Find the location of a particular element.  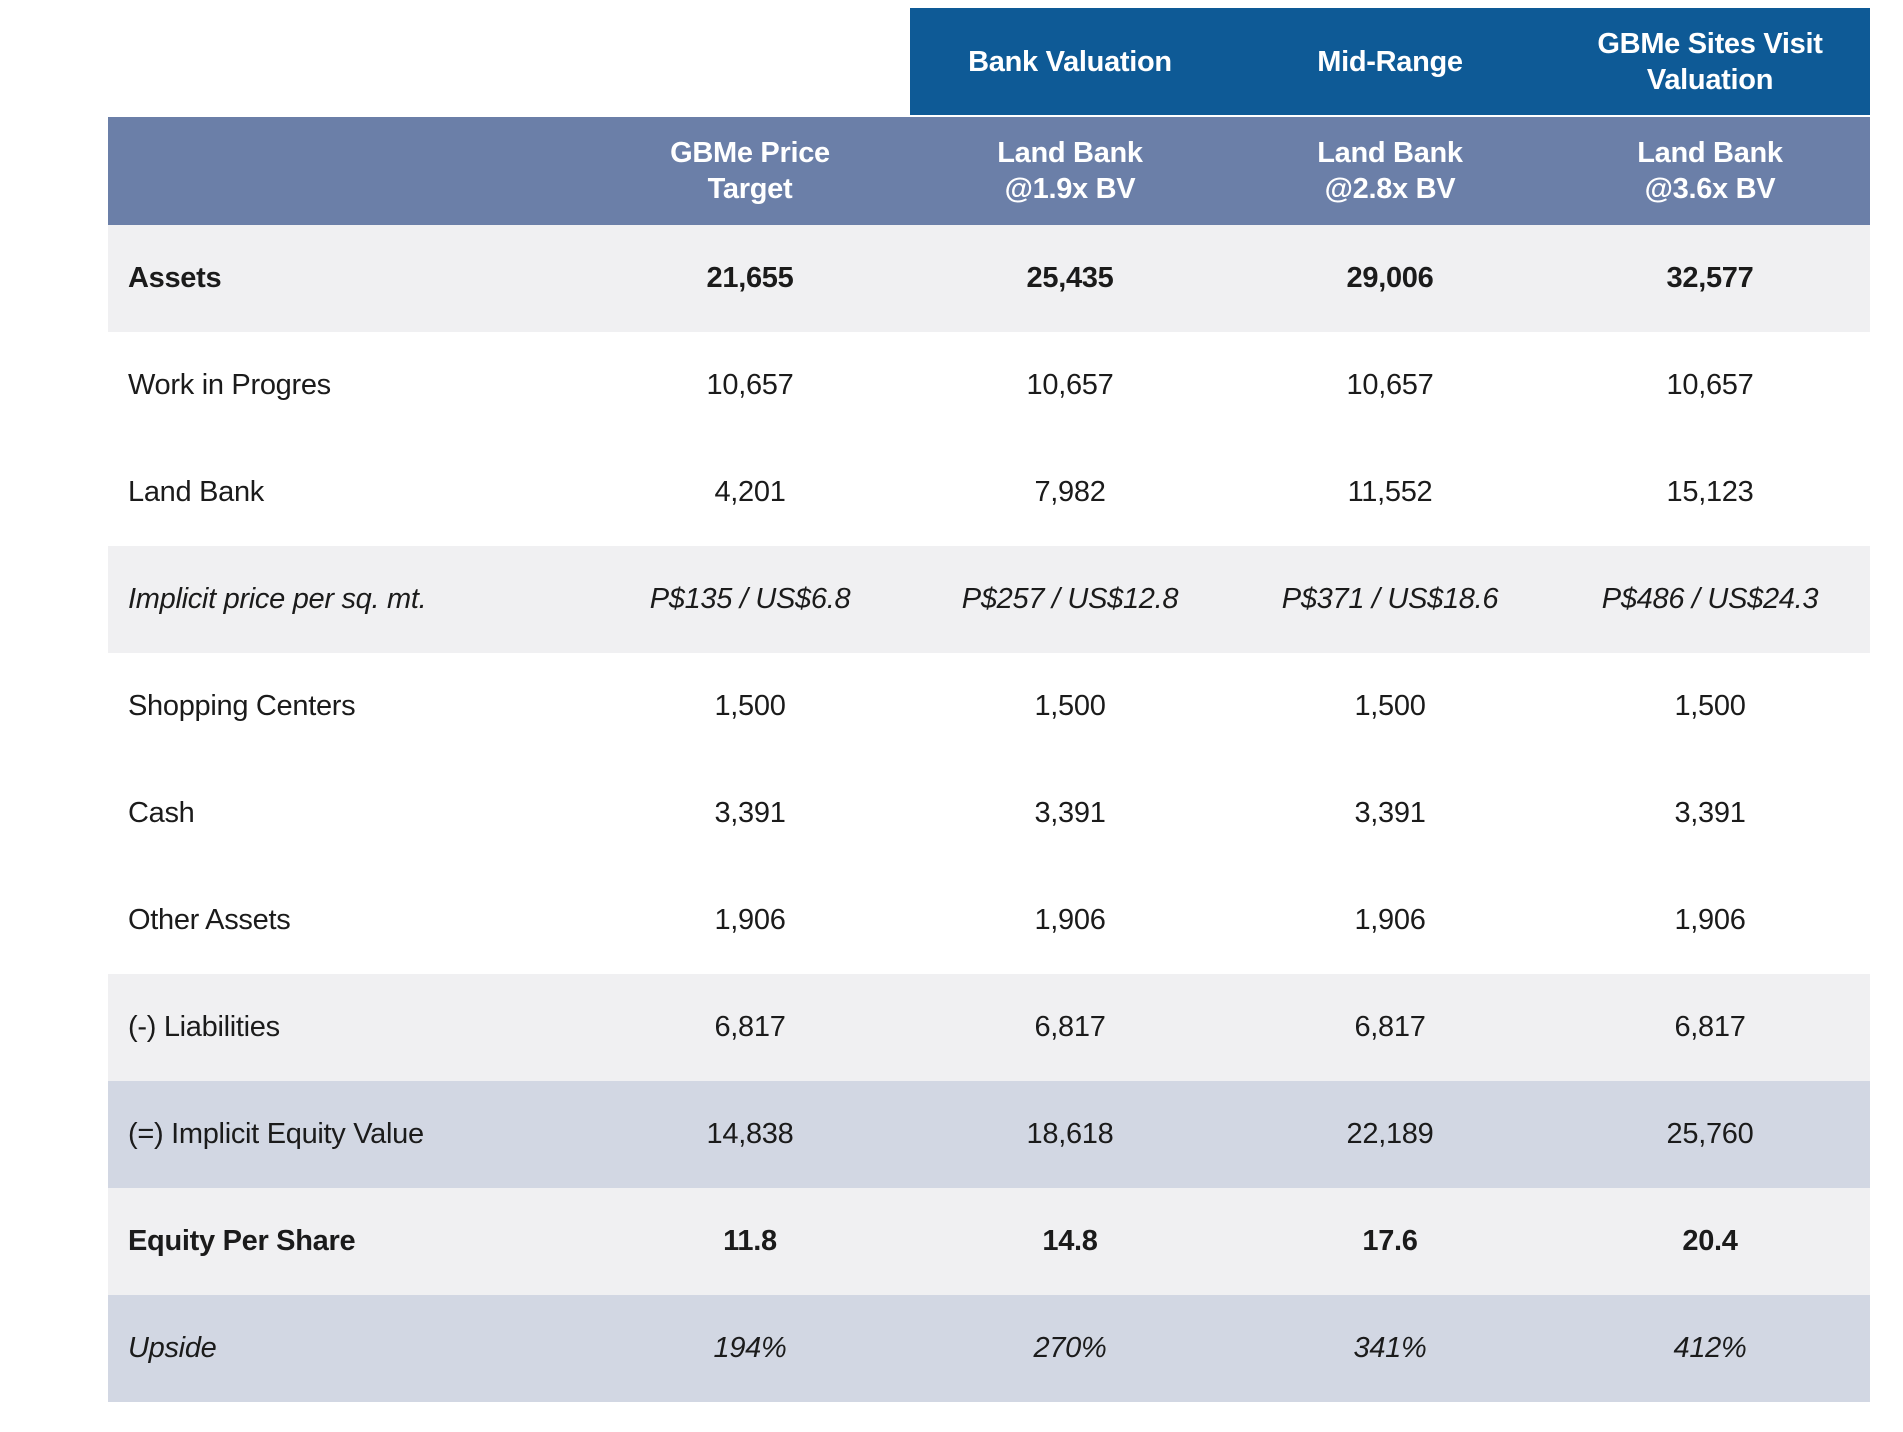

column-header-gbme-price-target: GBMe Price Target is located at coordinates (750, 171).